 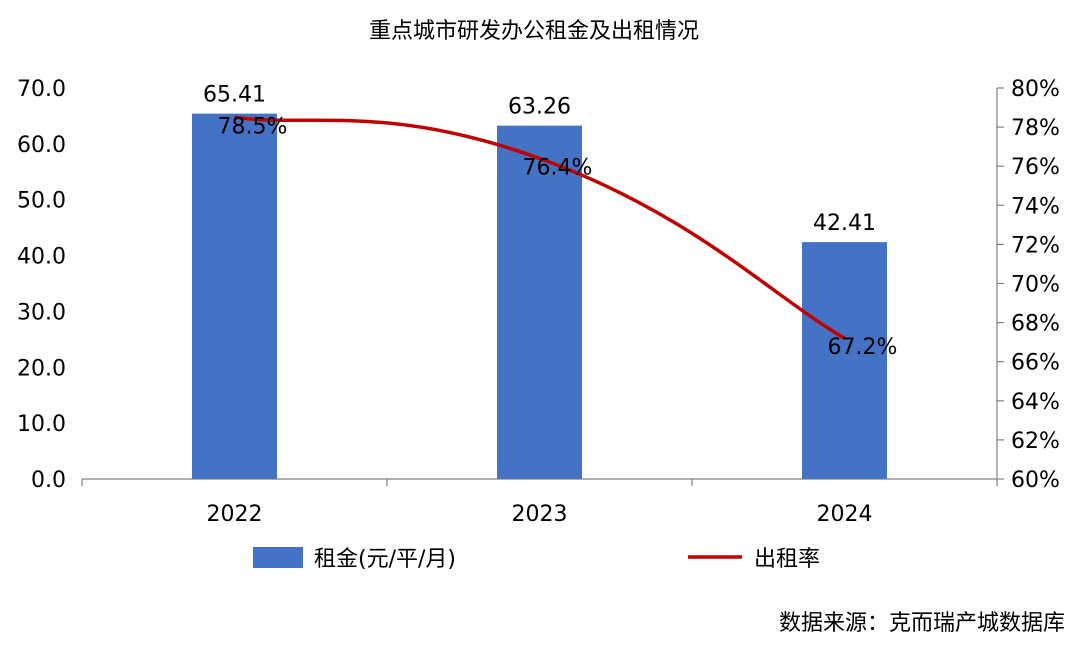 What do you see at coordinates (278, 557) in the screenshot?
I see `legend-swatch-rent` at bounding box center [278, 557].